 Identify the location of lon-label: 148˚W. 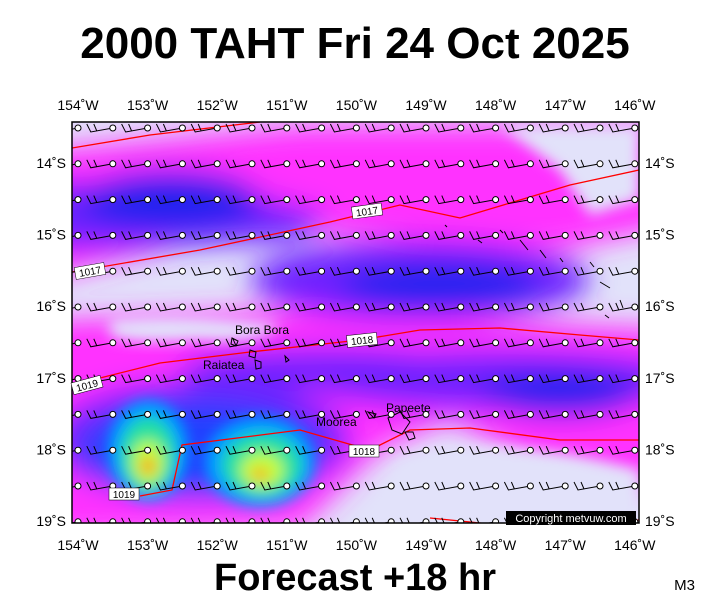
(496, 545).